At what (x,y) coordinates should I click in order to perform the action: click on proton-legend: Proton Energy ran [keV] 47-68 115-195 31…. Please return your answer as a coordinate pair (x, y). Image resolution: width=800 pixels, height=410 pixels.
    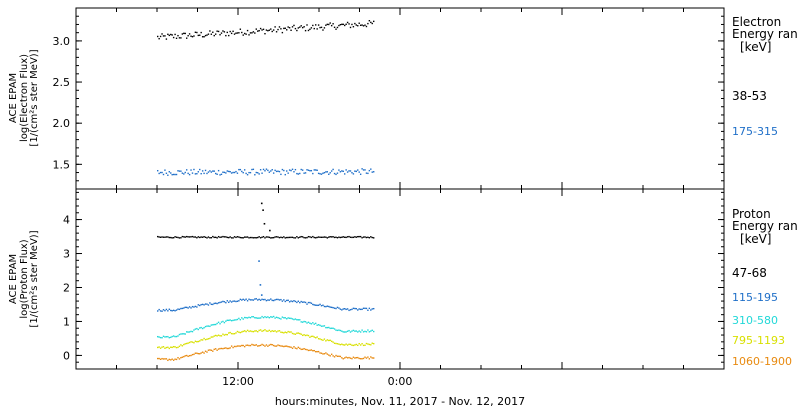
    Looking at the image, I should click on (765, 287).